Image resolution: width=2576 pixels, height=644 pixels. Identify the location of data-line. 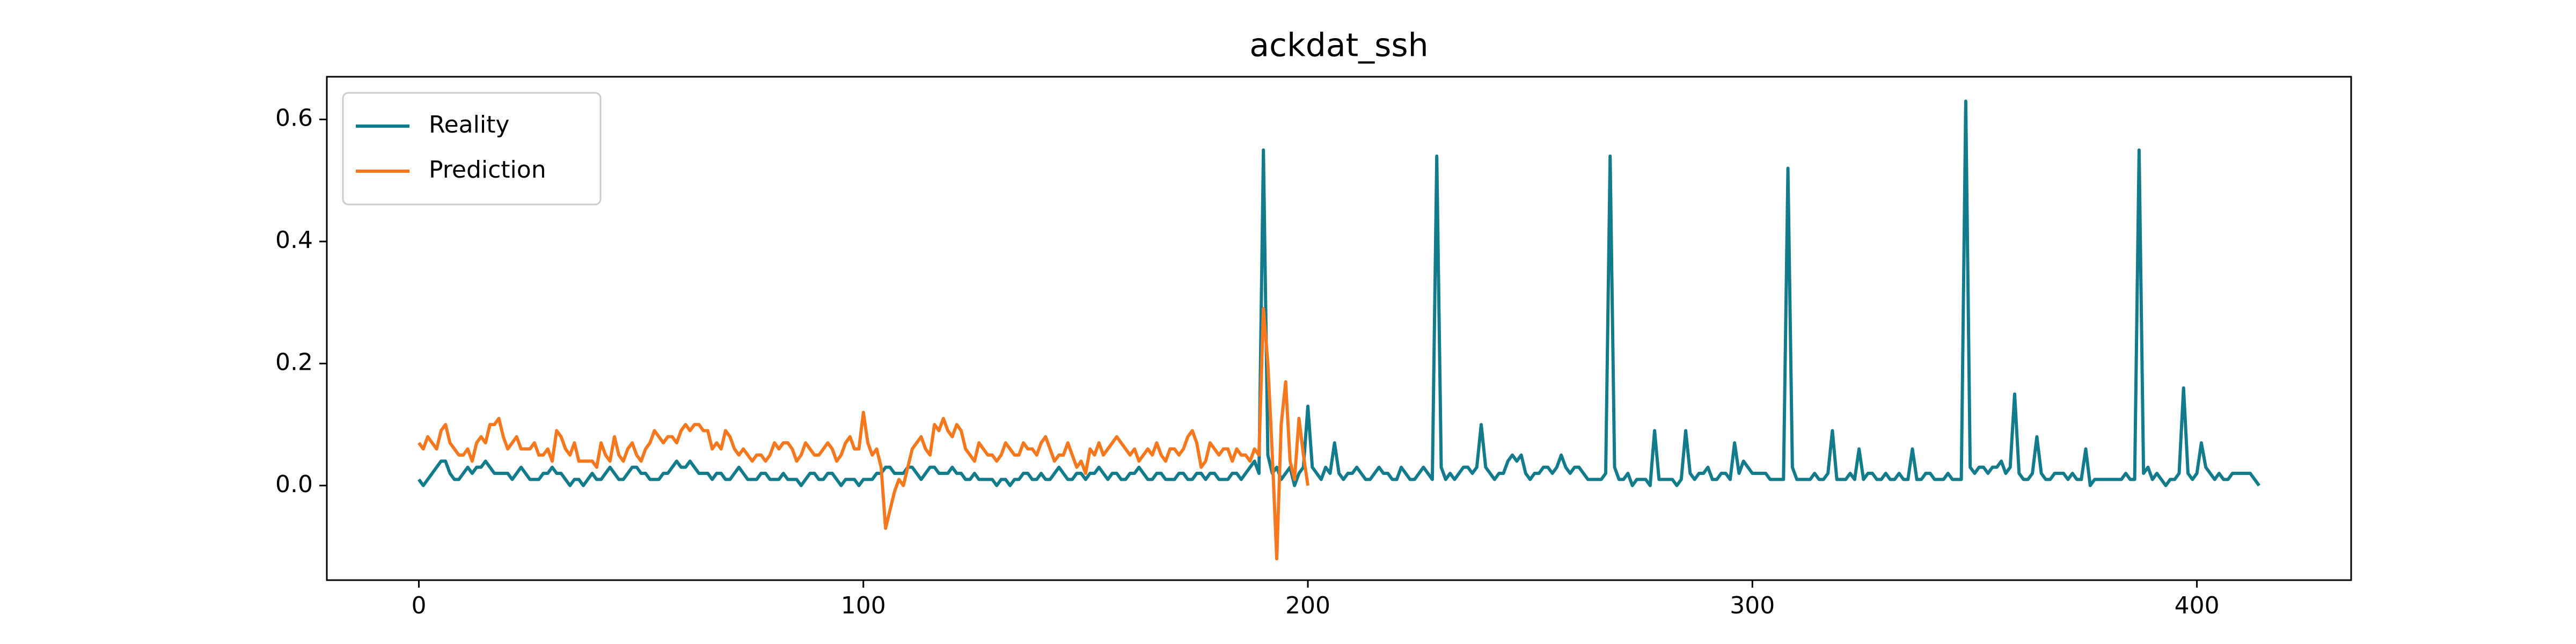
(863, 434).